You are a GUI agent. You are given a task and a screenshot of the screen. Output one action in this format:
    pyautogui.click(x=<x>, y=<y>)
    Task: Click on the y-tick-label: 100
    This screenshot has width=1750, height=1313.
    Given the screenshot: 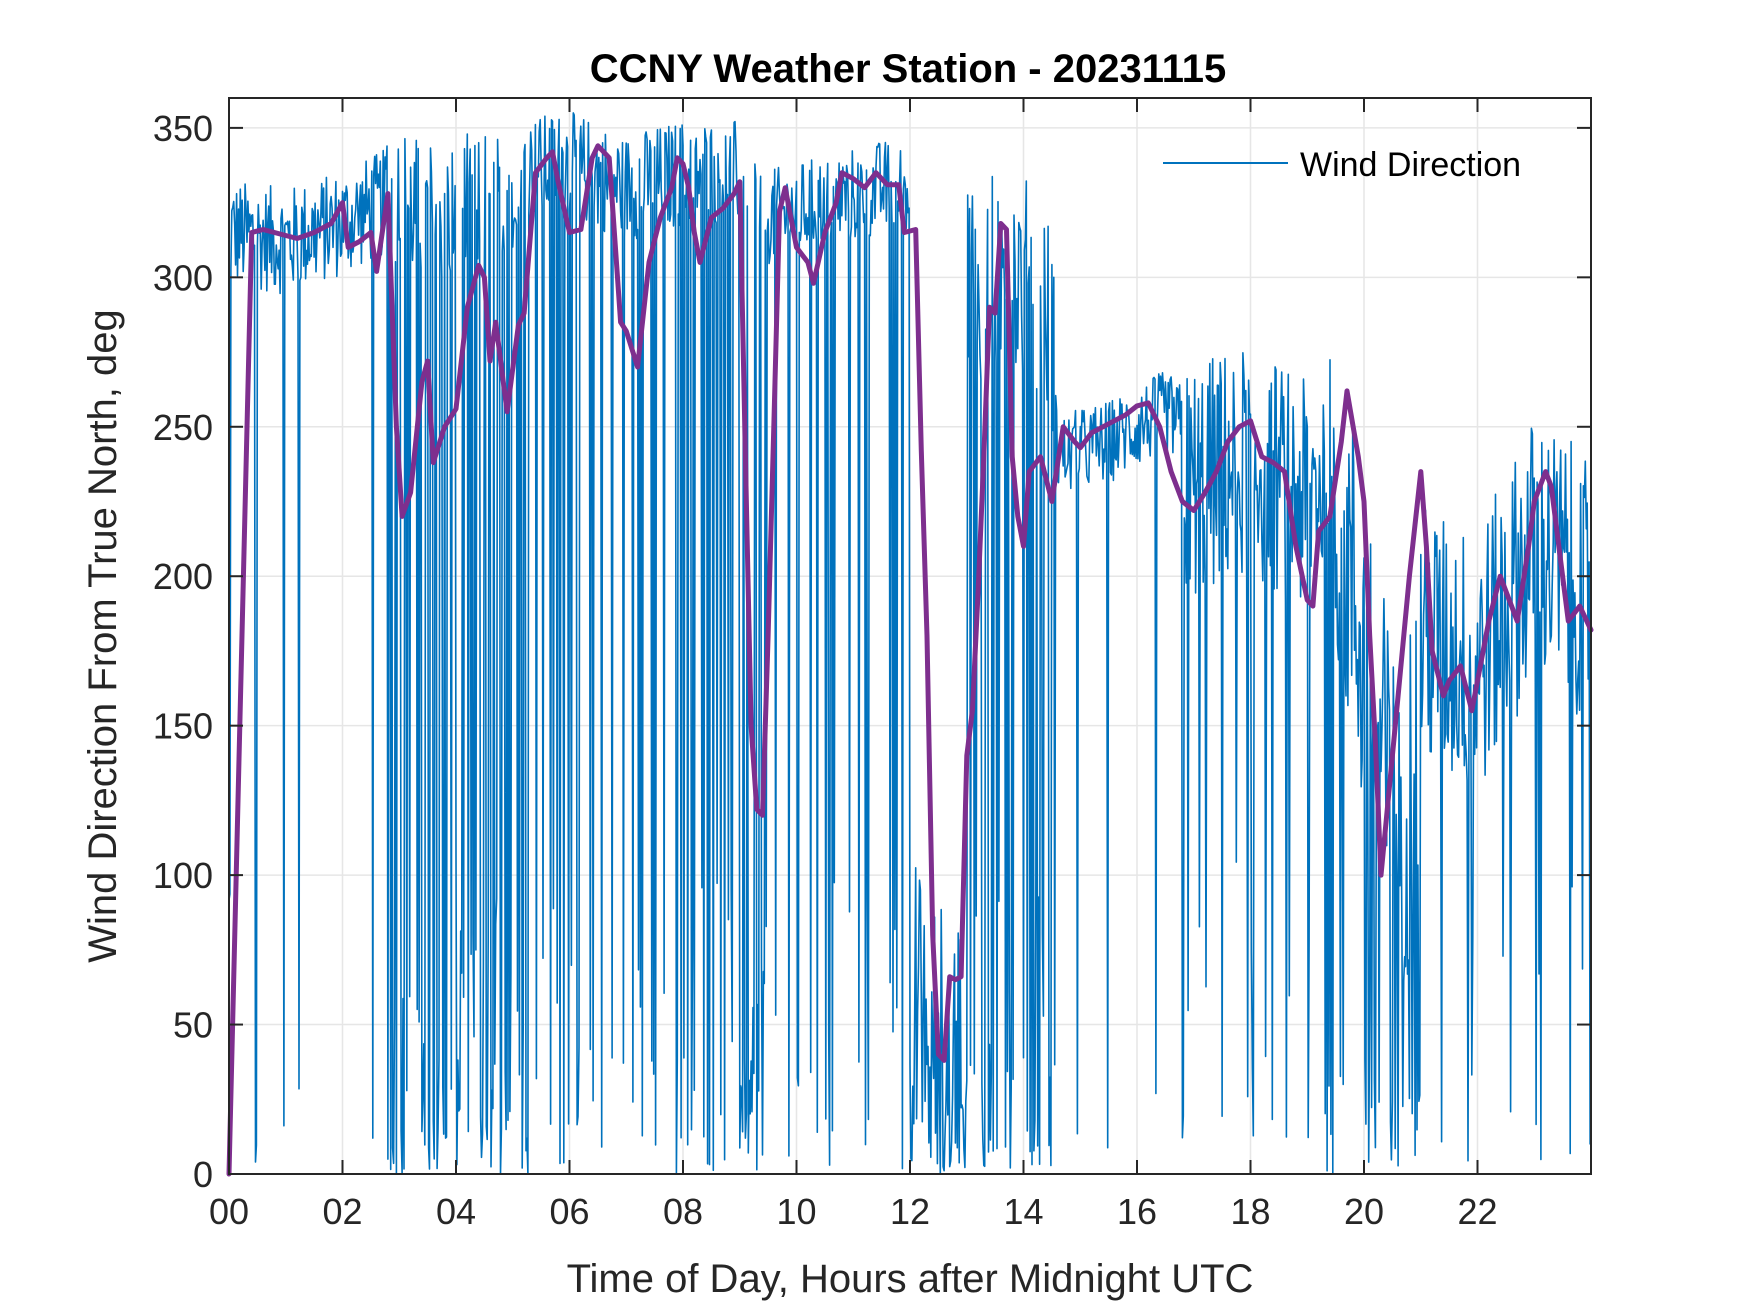 What is the action you would take?
    pyautogui.click(x=183, y=875)
    